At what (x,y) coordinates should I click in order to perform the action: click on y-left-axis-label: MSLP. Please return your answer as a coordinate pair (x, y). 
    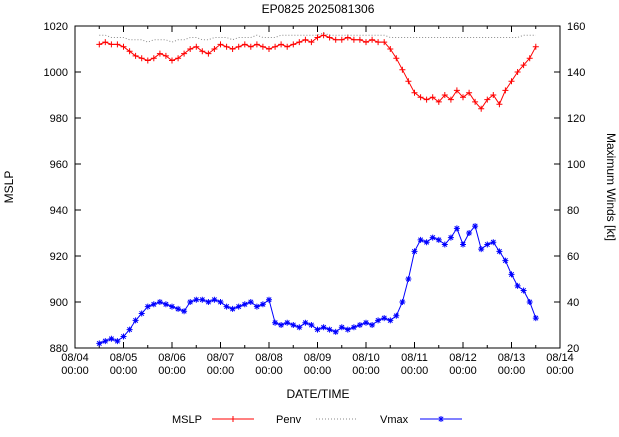
    Looking at the image, I should click on (9, 187).